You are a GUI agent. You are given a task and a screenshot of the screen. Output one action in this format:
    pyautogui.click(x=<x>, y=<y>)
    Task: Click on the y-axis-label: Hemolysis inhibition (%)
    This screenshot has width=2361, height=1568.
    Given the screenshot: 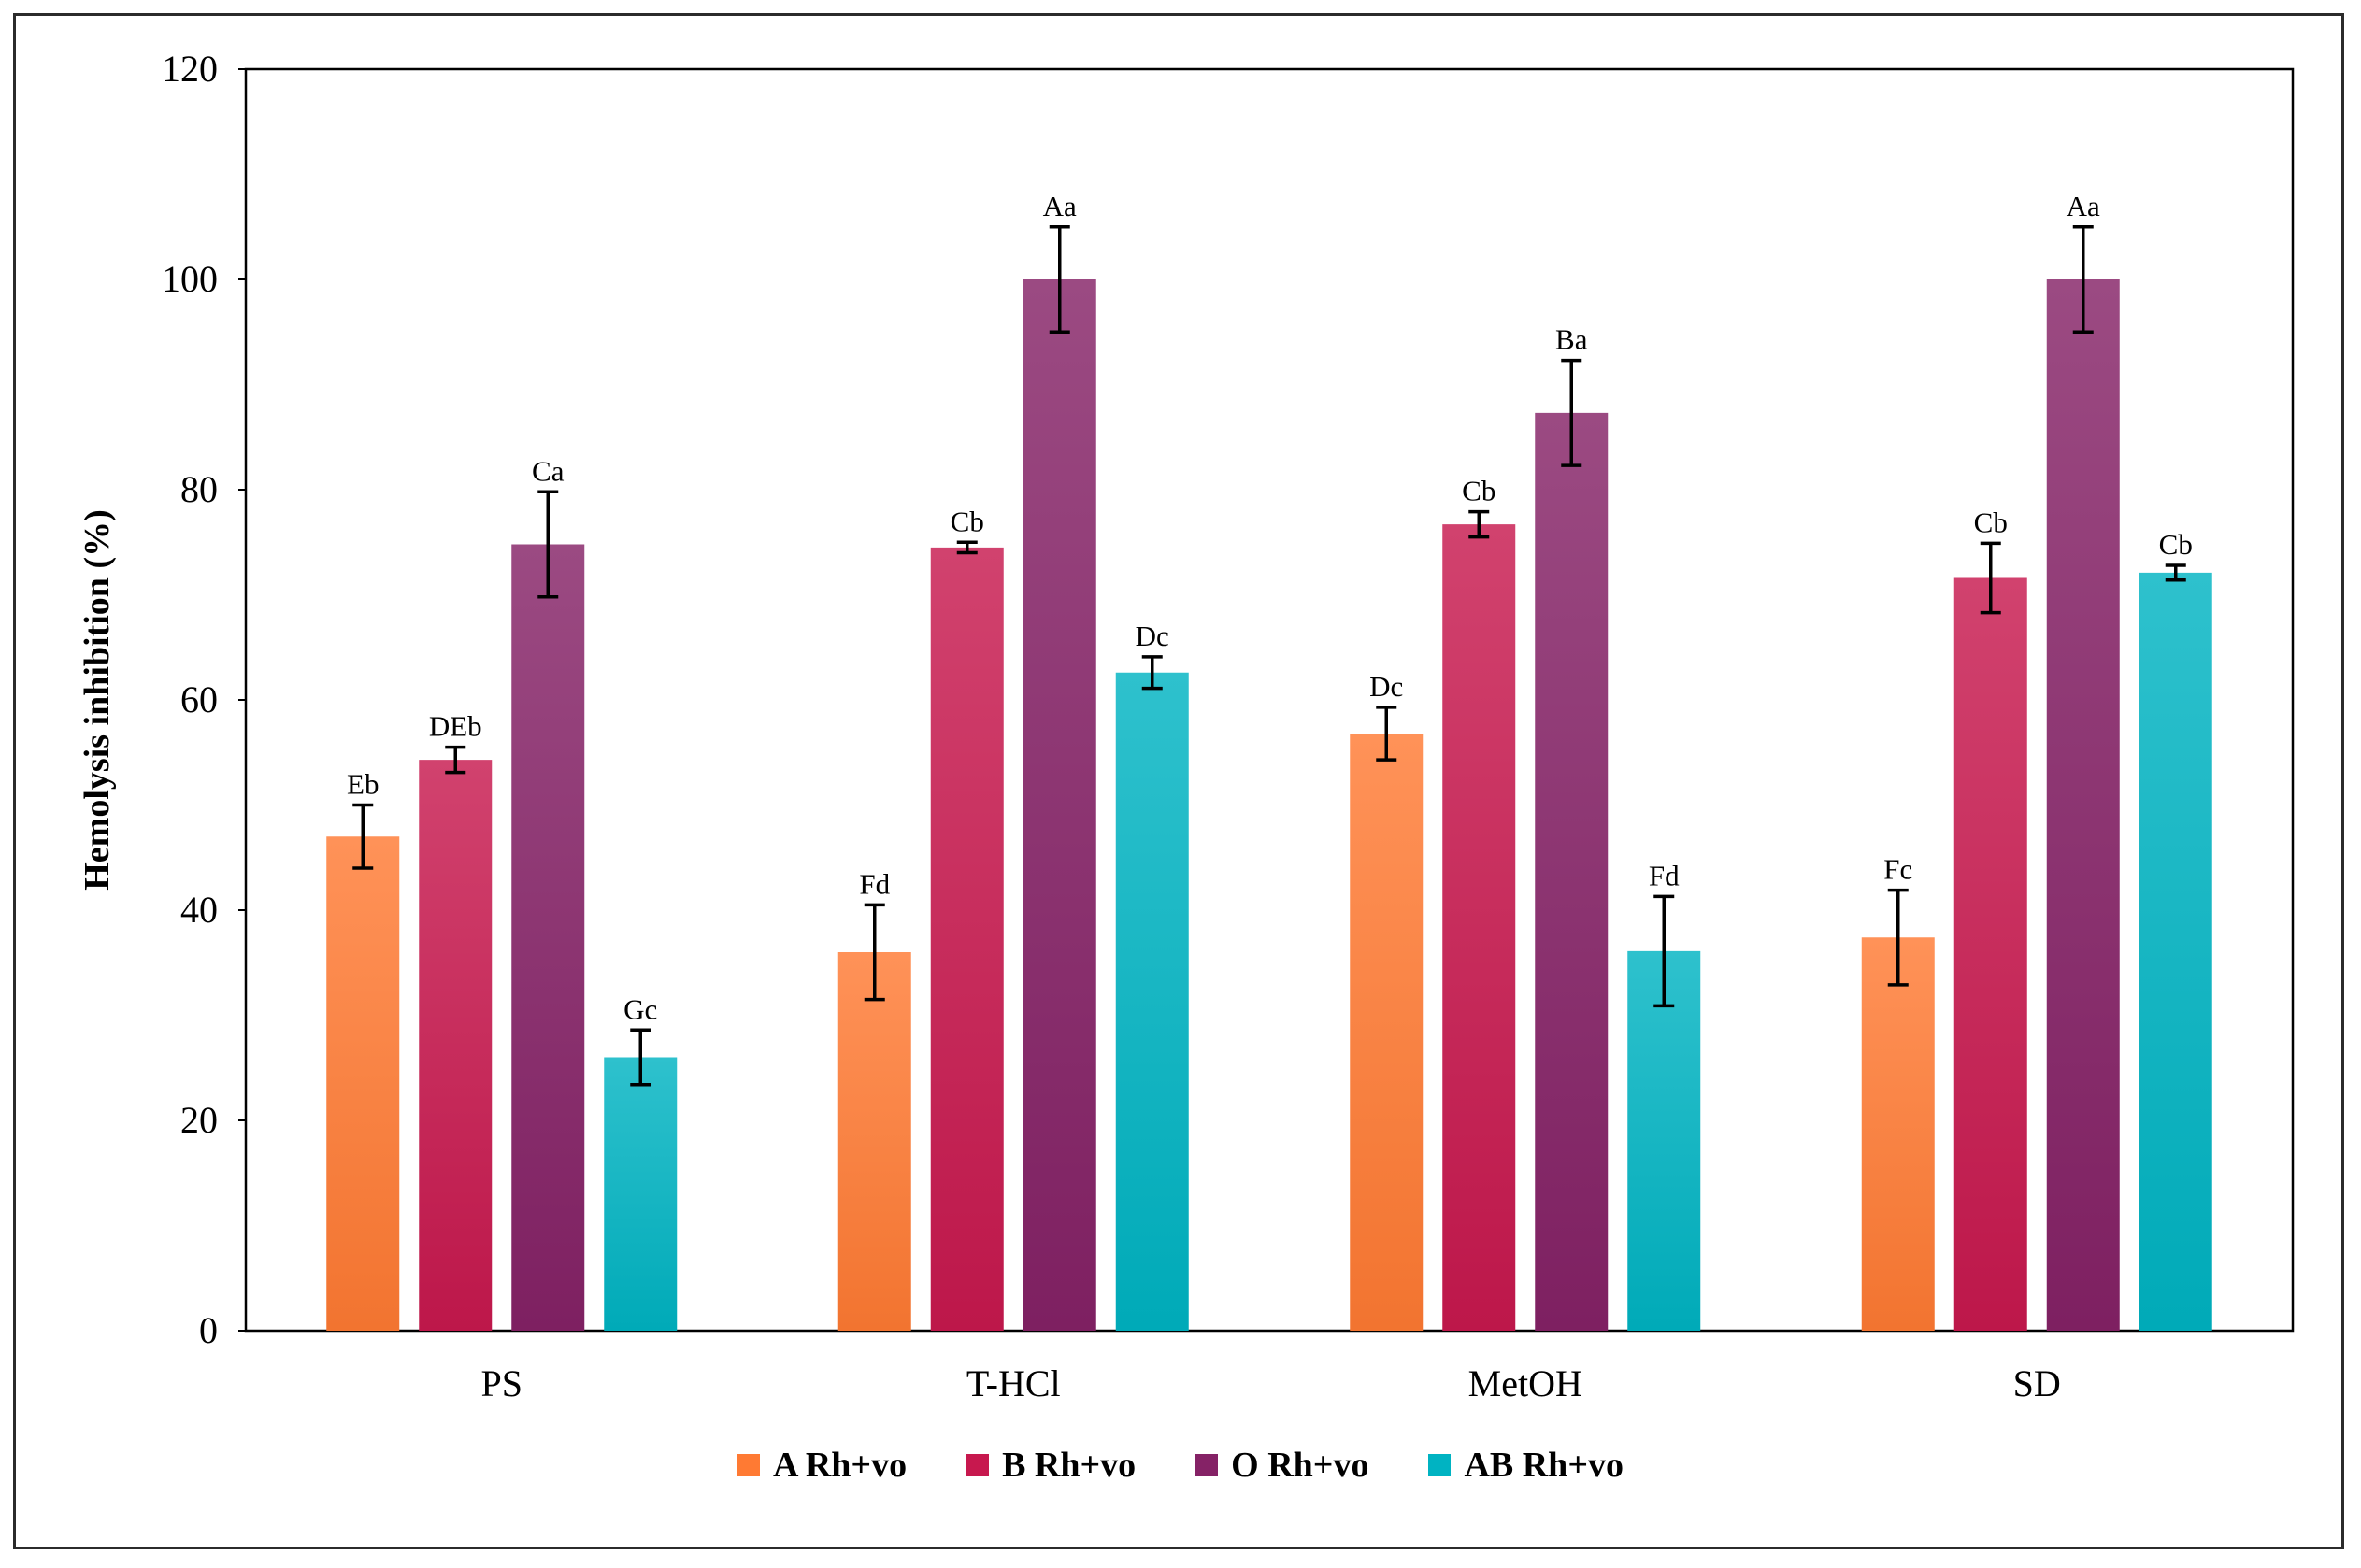 What is the action you would take?
    pyautogui.click(x=97, y=700)
    